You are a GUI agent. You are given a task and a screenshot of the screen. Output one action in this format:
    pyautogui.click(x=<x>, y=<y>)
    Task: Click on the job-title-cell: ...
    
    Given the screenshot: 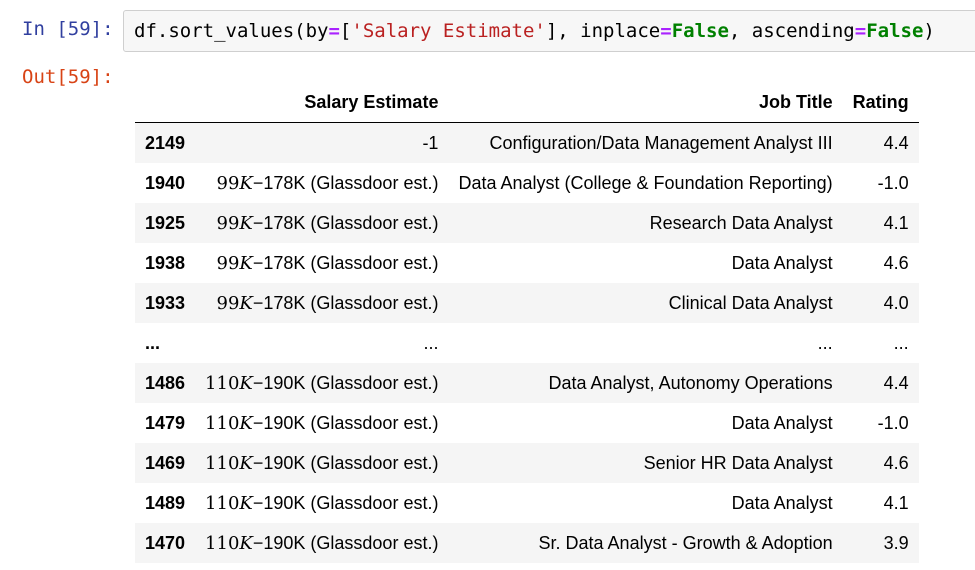 What is the action you would take?
    pyautogui.click(x=825, y=342)
    